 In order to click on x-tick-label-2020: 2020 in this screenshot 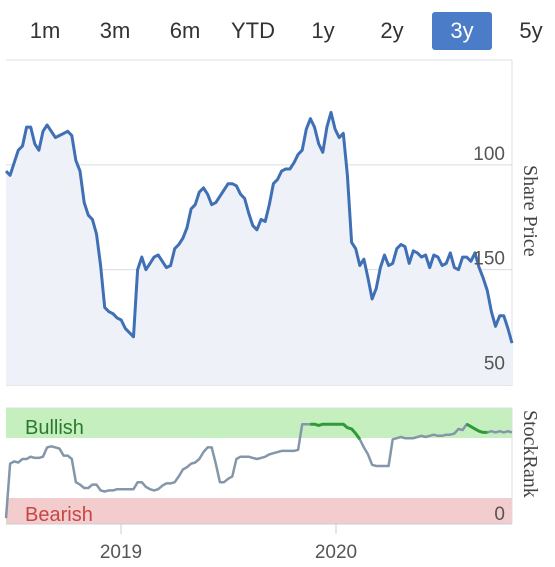, I will do `click(336, 552)`.